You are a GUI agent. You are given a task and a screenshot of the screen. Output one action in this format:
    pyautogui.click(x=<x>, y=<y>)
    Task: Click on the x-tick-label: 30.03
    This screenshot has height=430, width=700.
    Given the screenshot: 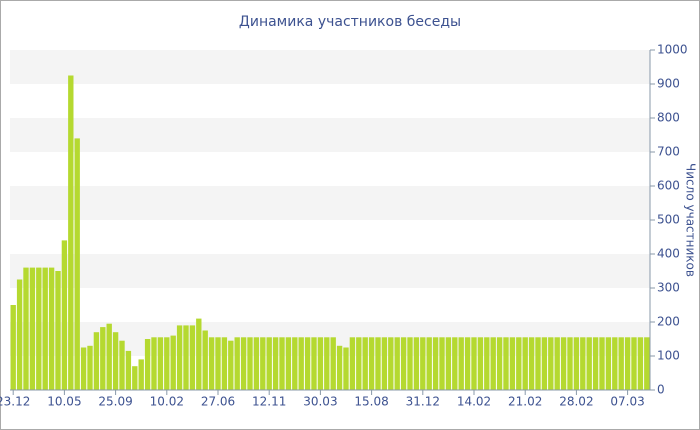 What is the action you would take?
    pyautogui.click(x=320, y=402)
    